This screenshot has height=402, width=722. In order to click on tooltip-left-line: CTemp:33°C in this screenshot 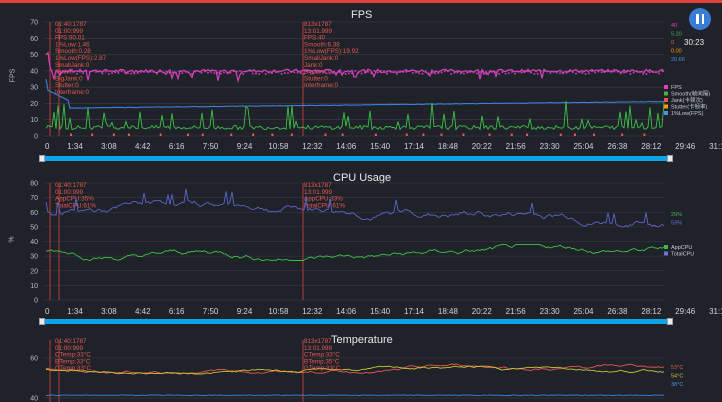, I will do `click(73, 355)`.